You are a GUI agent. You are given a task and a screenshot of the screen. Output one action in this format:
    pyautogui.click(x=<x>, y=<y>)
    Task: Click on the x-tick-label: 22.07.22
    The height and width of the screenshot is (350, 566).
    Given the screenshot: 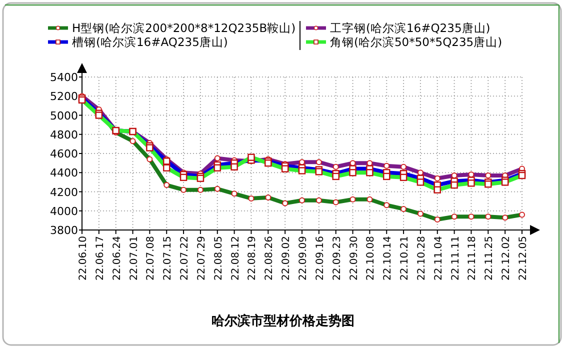 What is the action you would take?
    pyautogui.click(x=185, y=258)
    